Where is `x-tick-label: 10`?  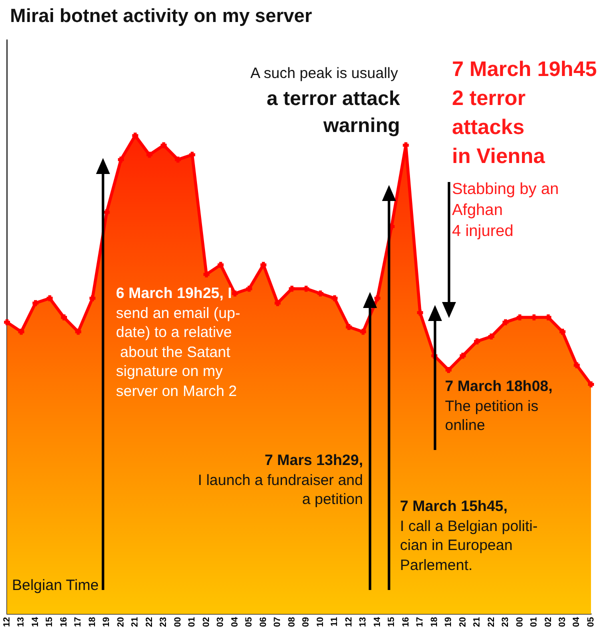 x-tick-label: 10 is located at coordinates (319, 622).